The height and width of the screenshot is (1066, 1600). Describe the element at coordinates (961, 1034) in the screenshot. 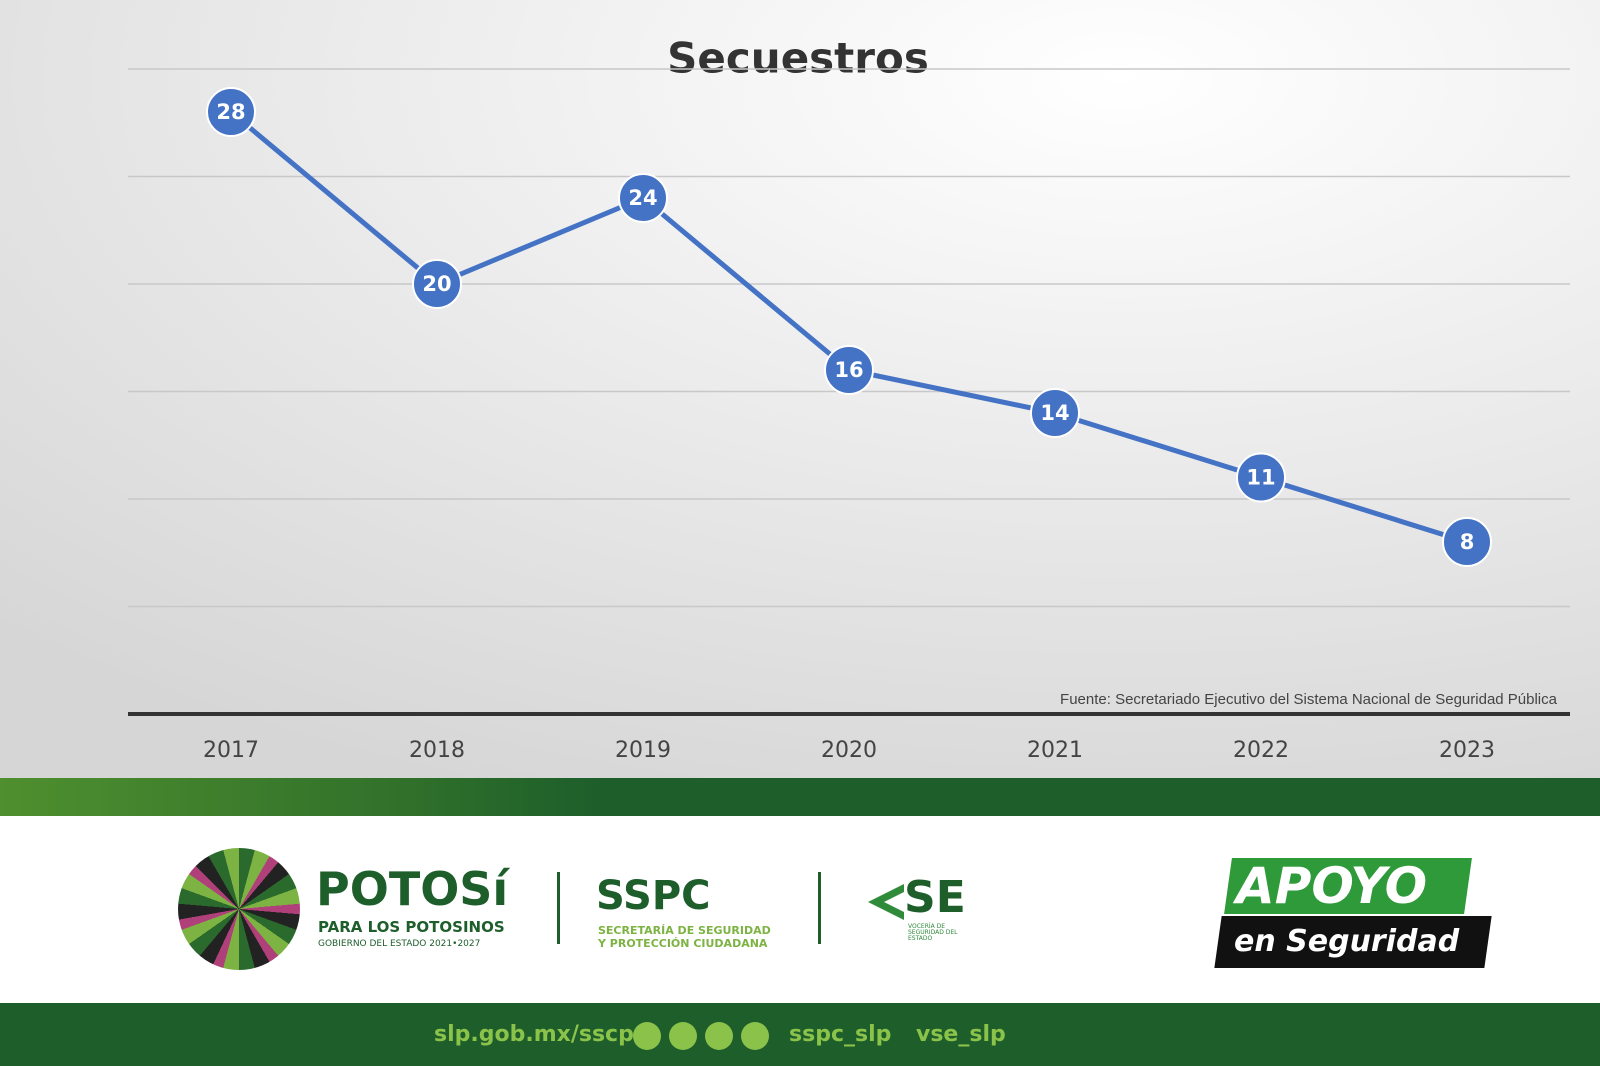

I see `handle: vse_slp` at that location.